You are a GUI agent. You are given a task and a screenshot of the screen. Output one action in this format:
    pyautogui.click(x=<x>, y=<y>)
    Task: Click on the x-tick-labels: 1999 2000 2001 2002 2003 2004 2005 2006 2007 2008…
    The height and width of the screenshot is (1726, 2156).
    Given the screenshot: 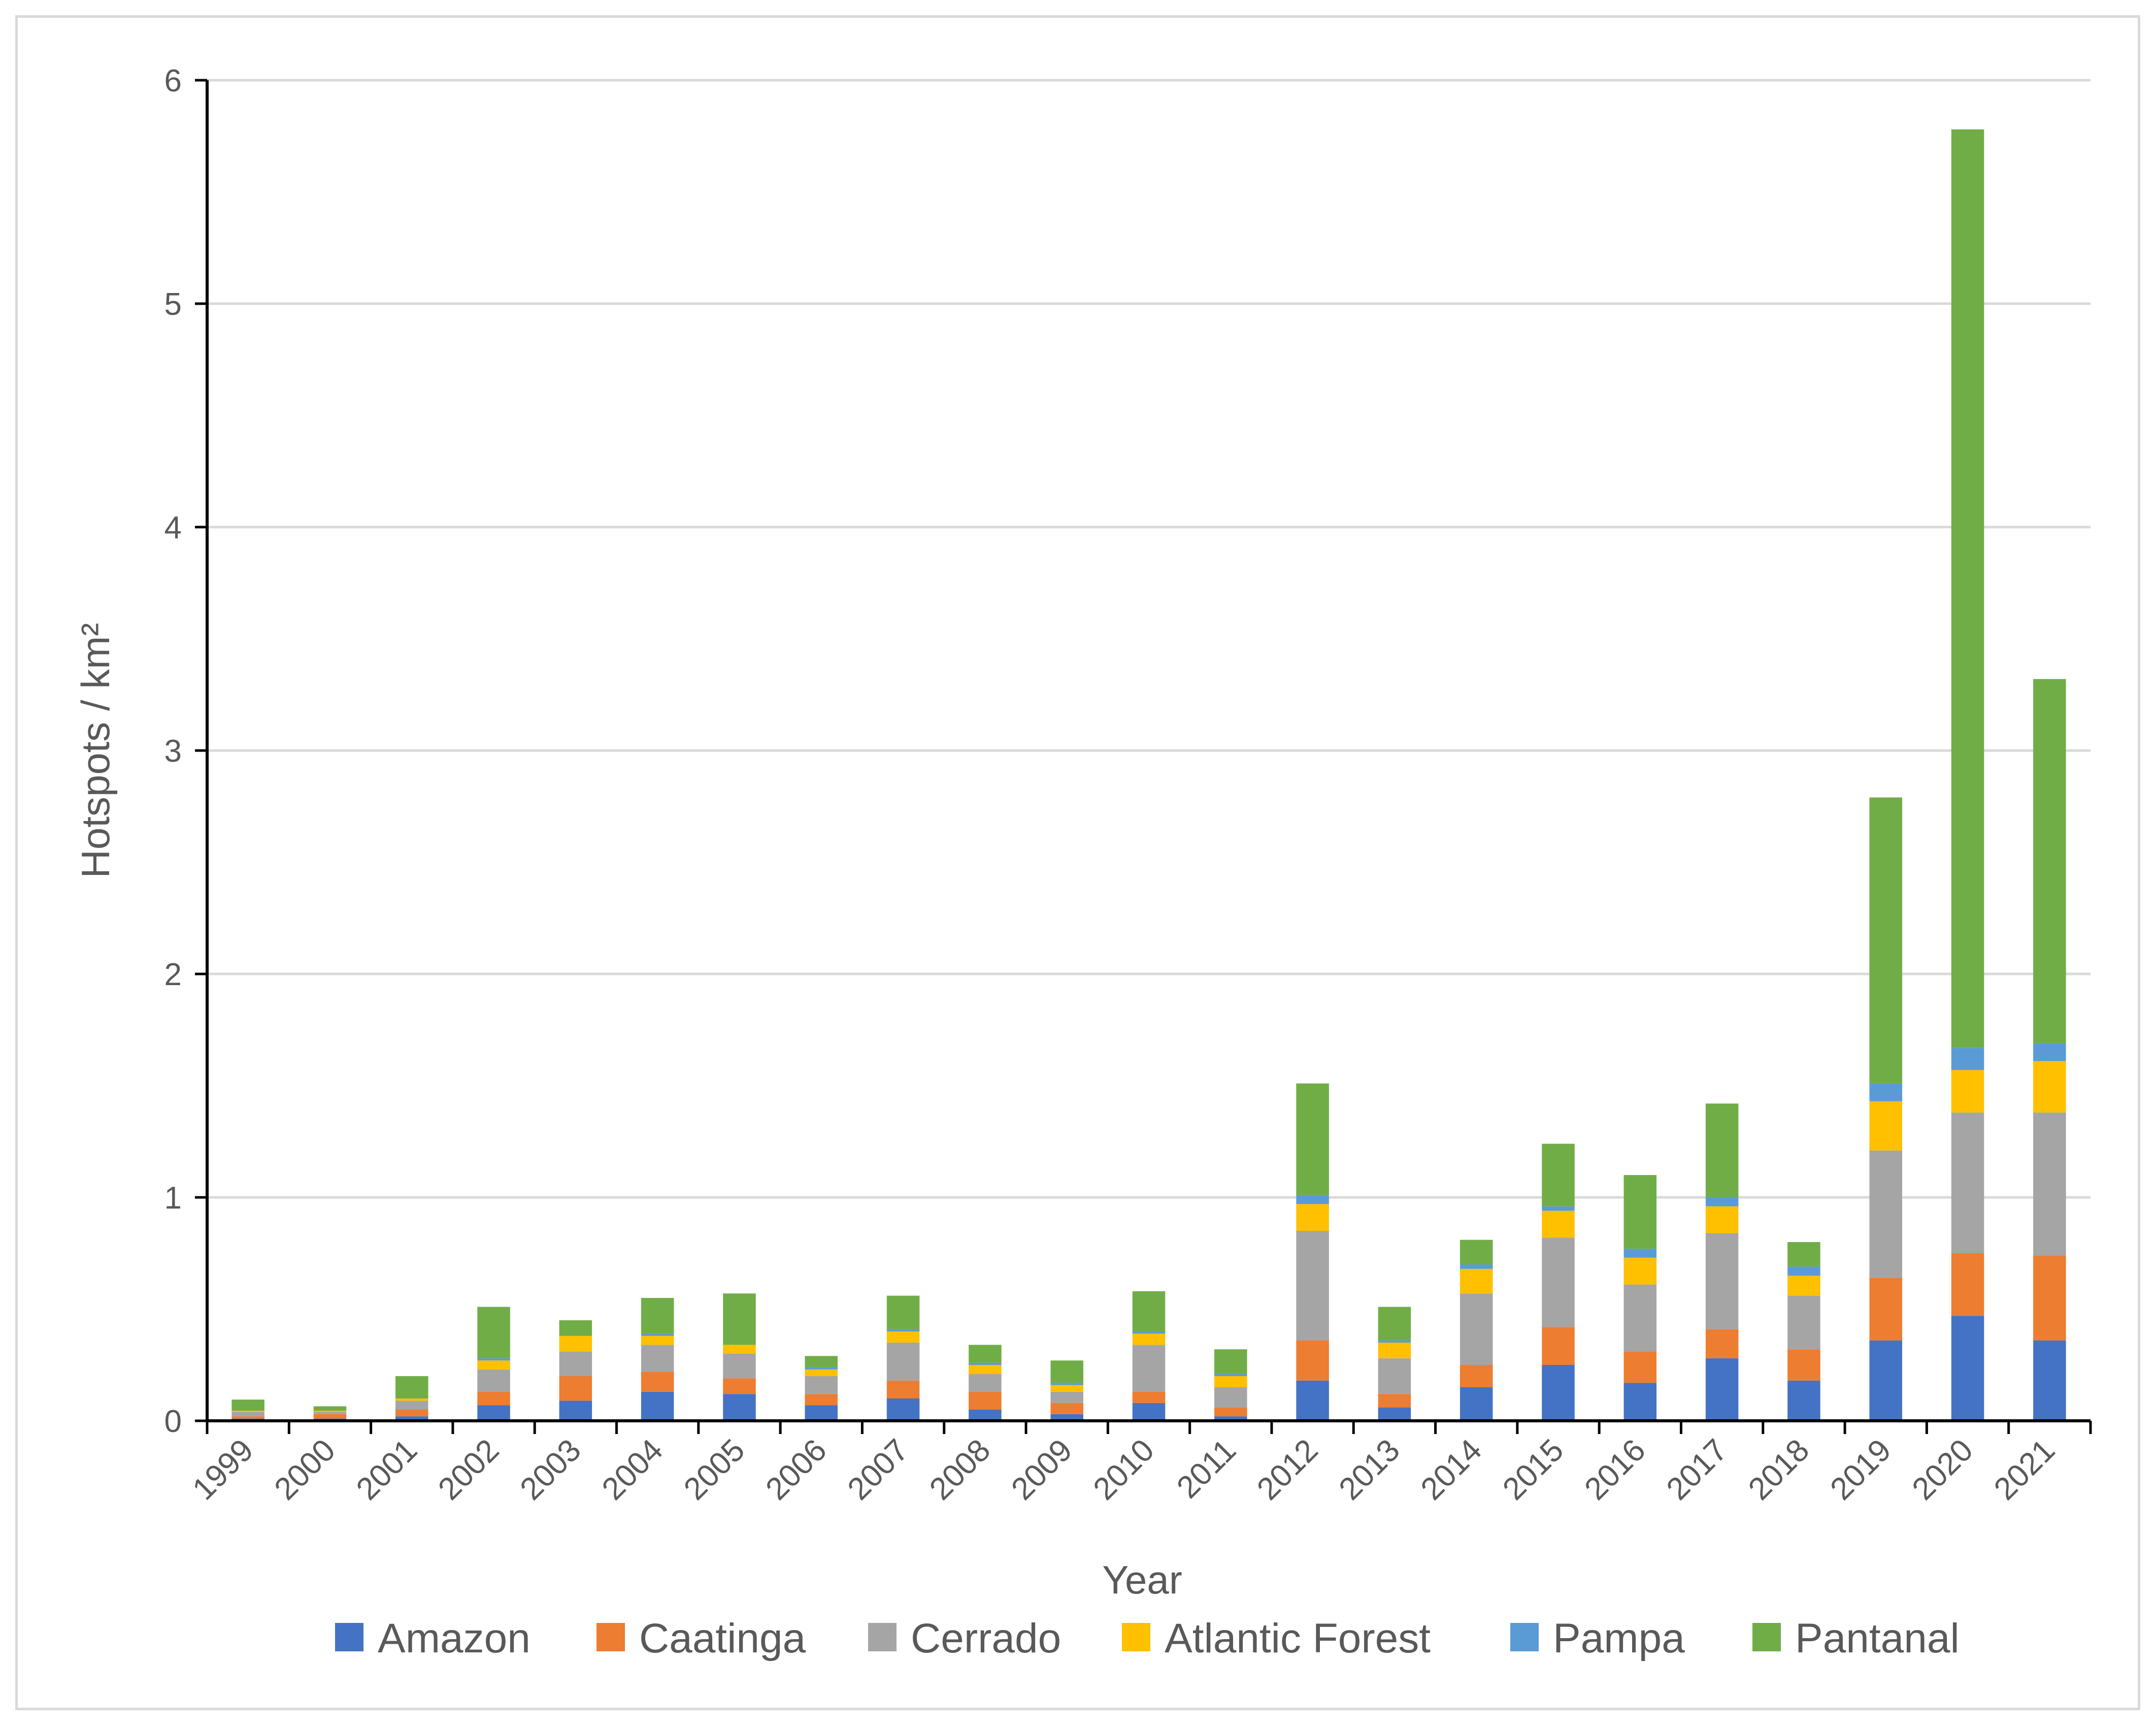 What is the action you would take?
    pyautogui.click(x=1124, y=1469)
    